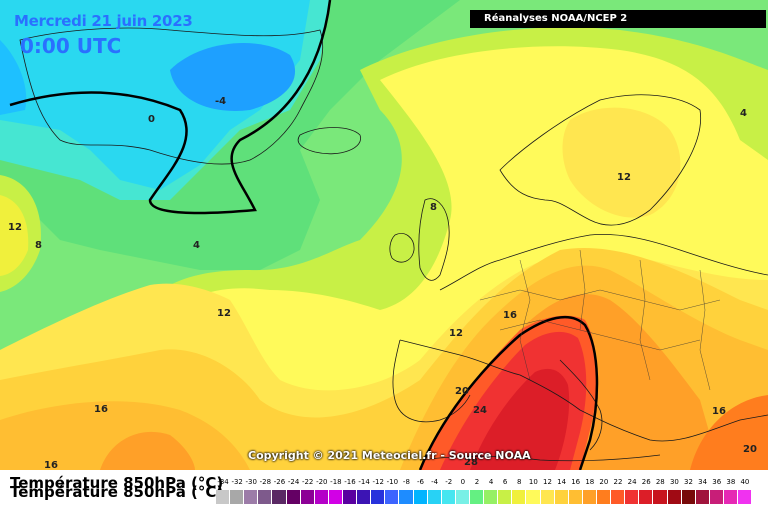  Describe the element at coordinates (279, 482) in the screenshot. I see `color-scale-label: -26` at that location.